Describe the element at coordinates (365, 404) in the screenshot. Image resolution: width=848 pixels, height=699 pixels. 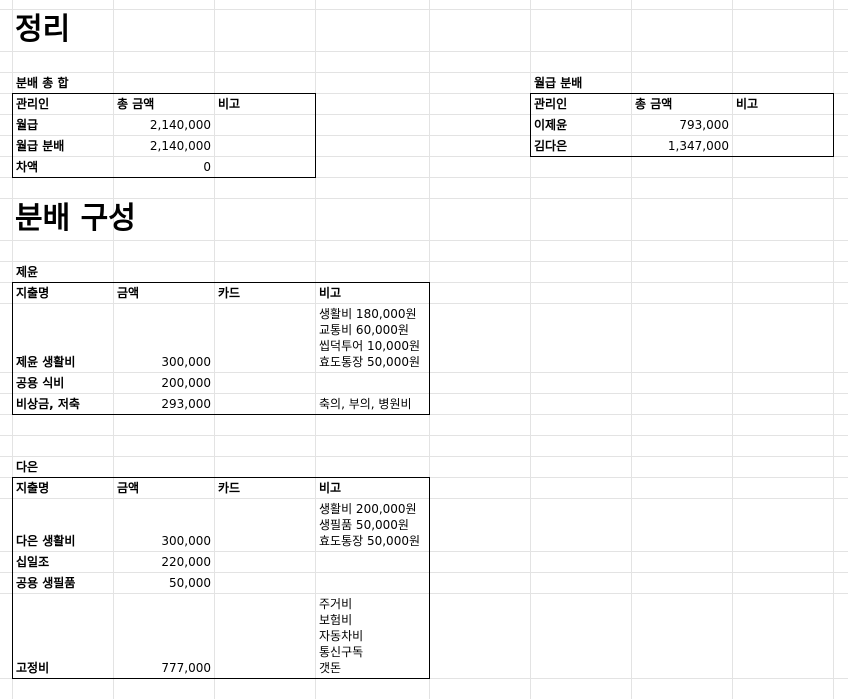
I see `table-row-note: 축의, 부의, 병원비` at that location.